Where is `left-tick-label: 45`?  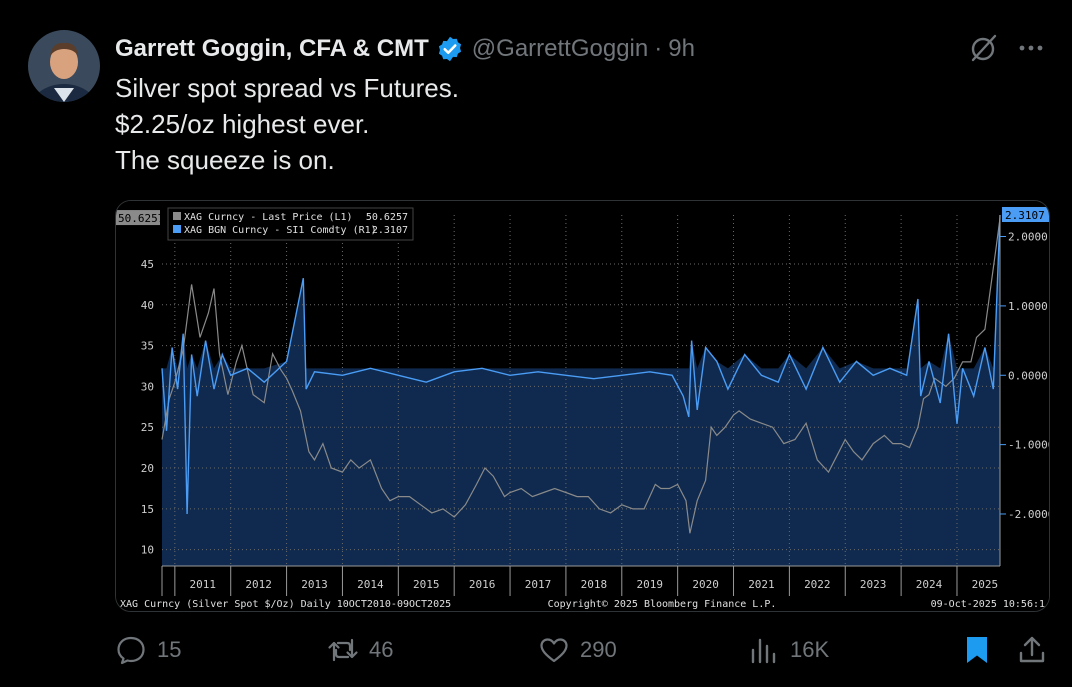
left-tick-label: 45 is located at coordinates (147, 264).